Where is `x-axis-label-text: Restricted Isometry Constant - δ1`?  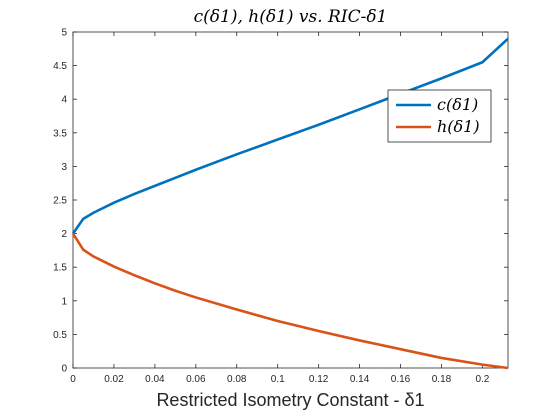
x-axis-label-text: Restricted Isometry Constant - δ1 is located at coordinates (290, 400).